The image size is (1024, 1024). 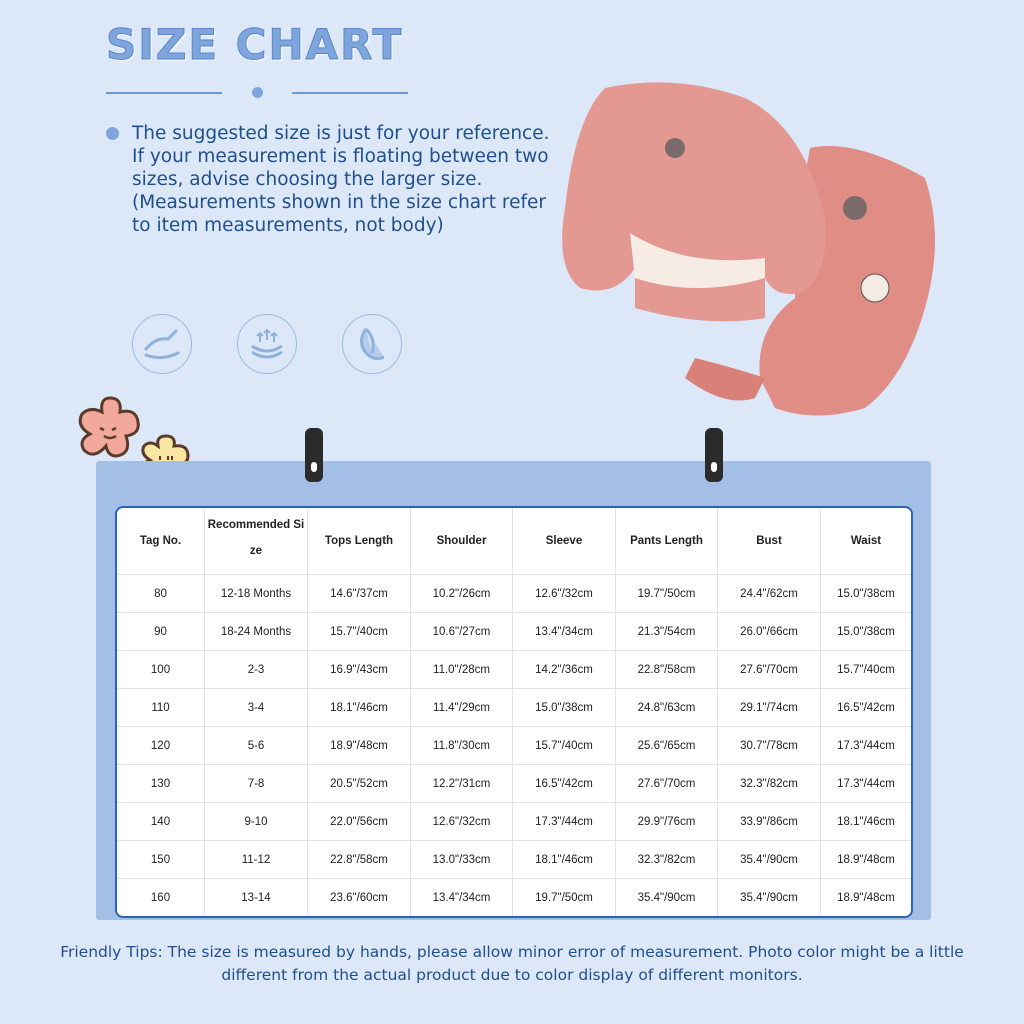 What do you see at coordinates (256, 632) in the screenshot?
I see `table-cell: 18-24 Months` at bounding box center [256, 632].